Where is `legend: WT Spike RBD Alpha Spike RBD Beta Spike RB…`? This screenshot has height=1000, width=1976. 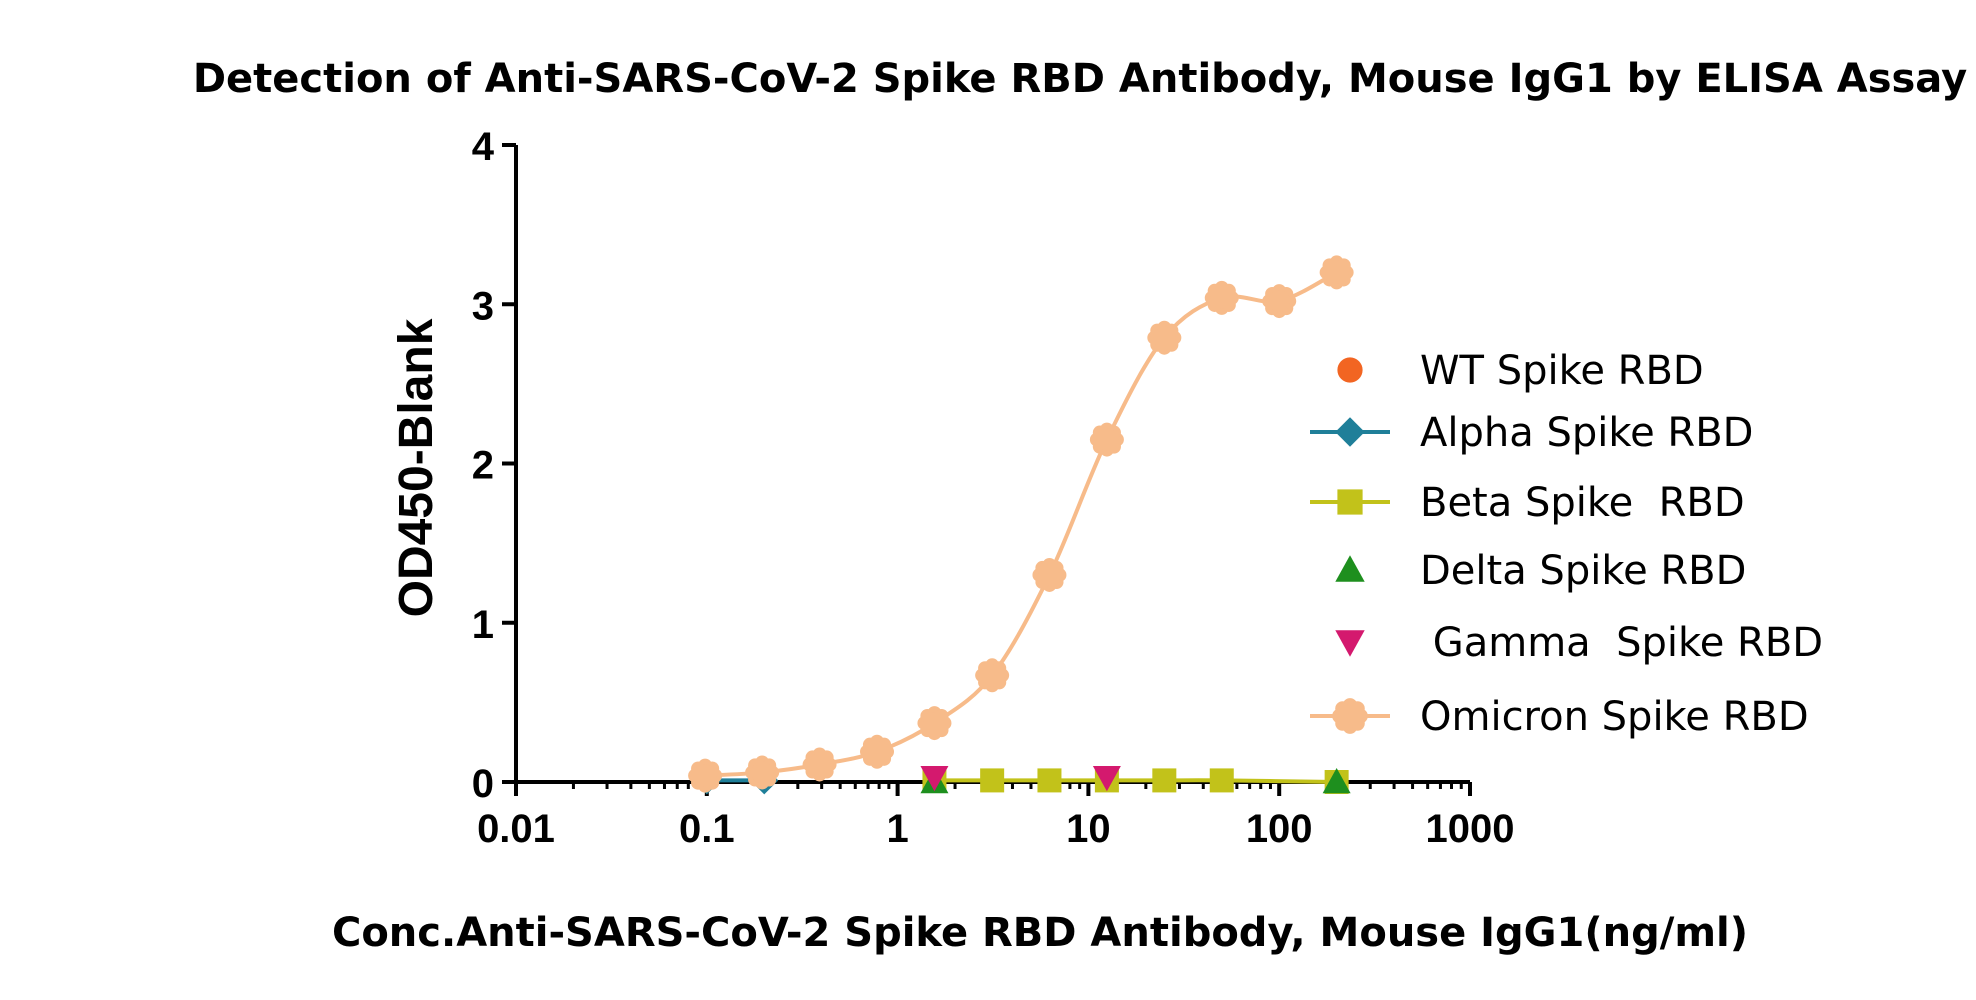
legend: WT Spike RBD Alpha Spike RBD Beta Spike RB… is located at coordinates (1566, 544).